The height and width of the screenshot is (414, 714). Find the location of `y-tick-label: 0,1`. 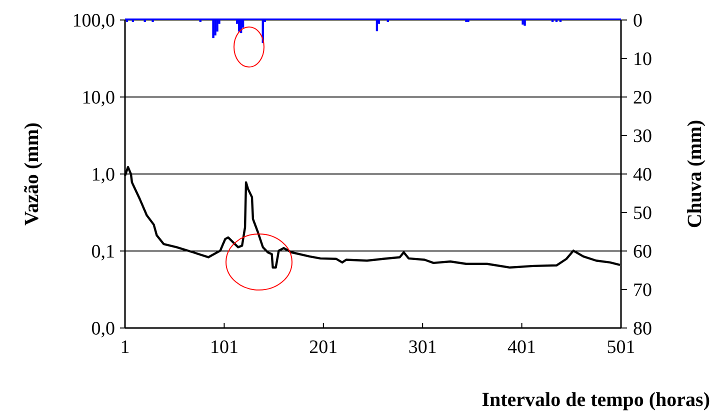

y-tick-label: 0,1 is located at coordinates (103, 252).